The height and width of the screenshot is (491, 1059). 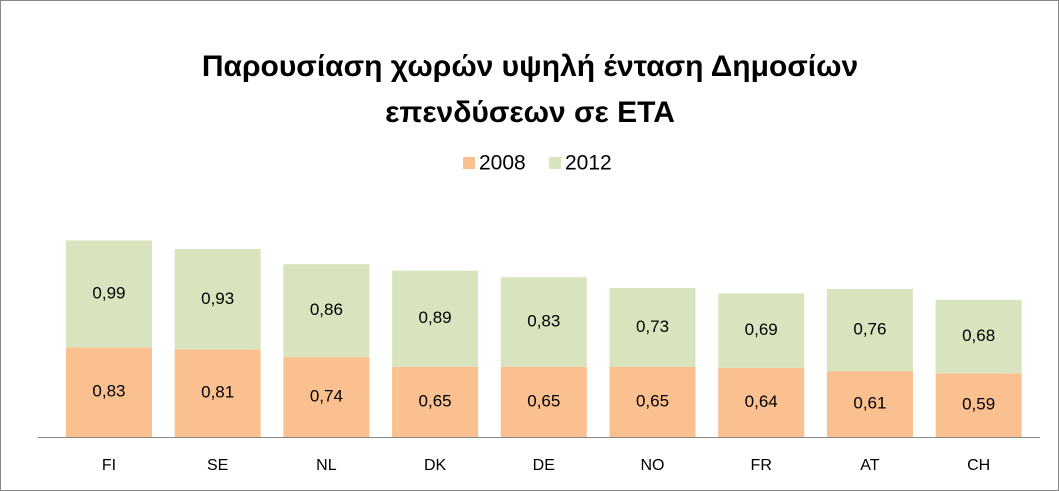 I want to click on legend-label: 2008, so click(x=502, y=163).